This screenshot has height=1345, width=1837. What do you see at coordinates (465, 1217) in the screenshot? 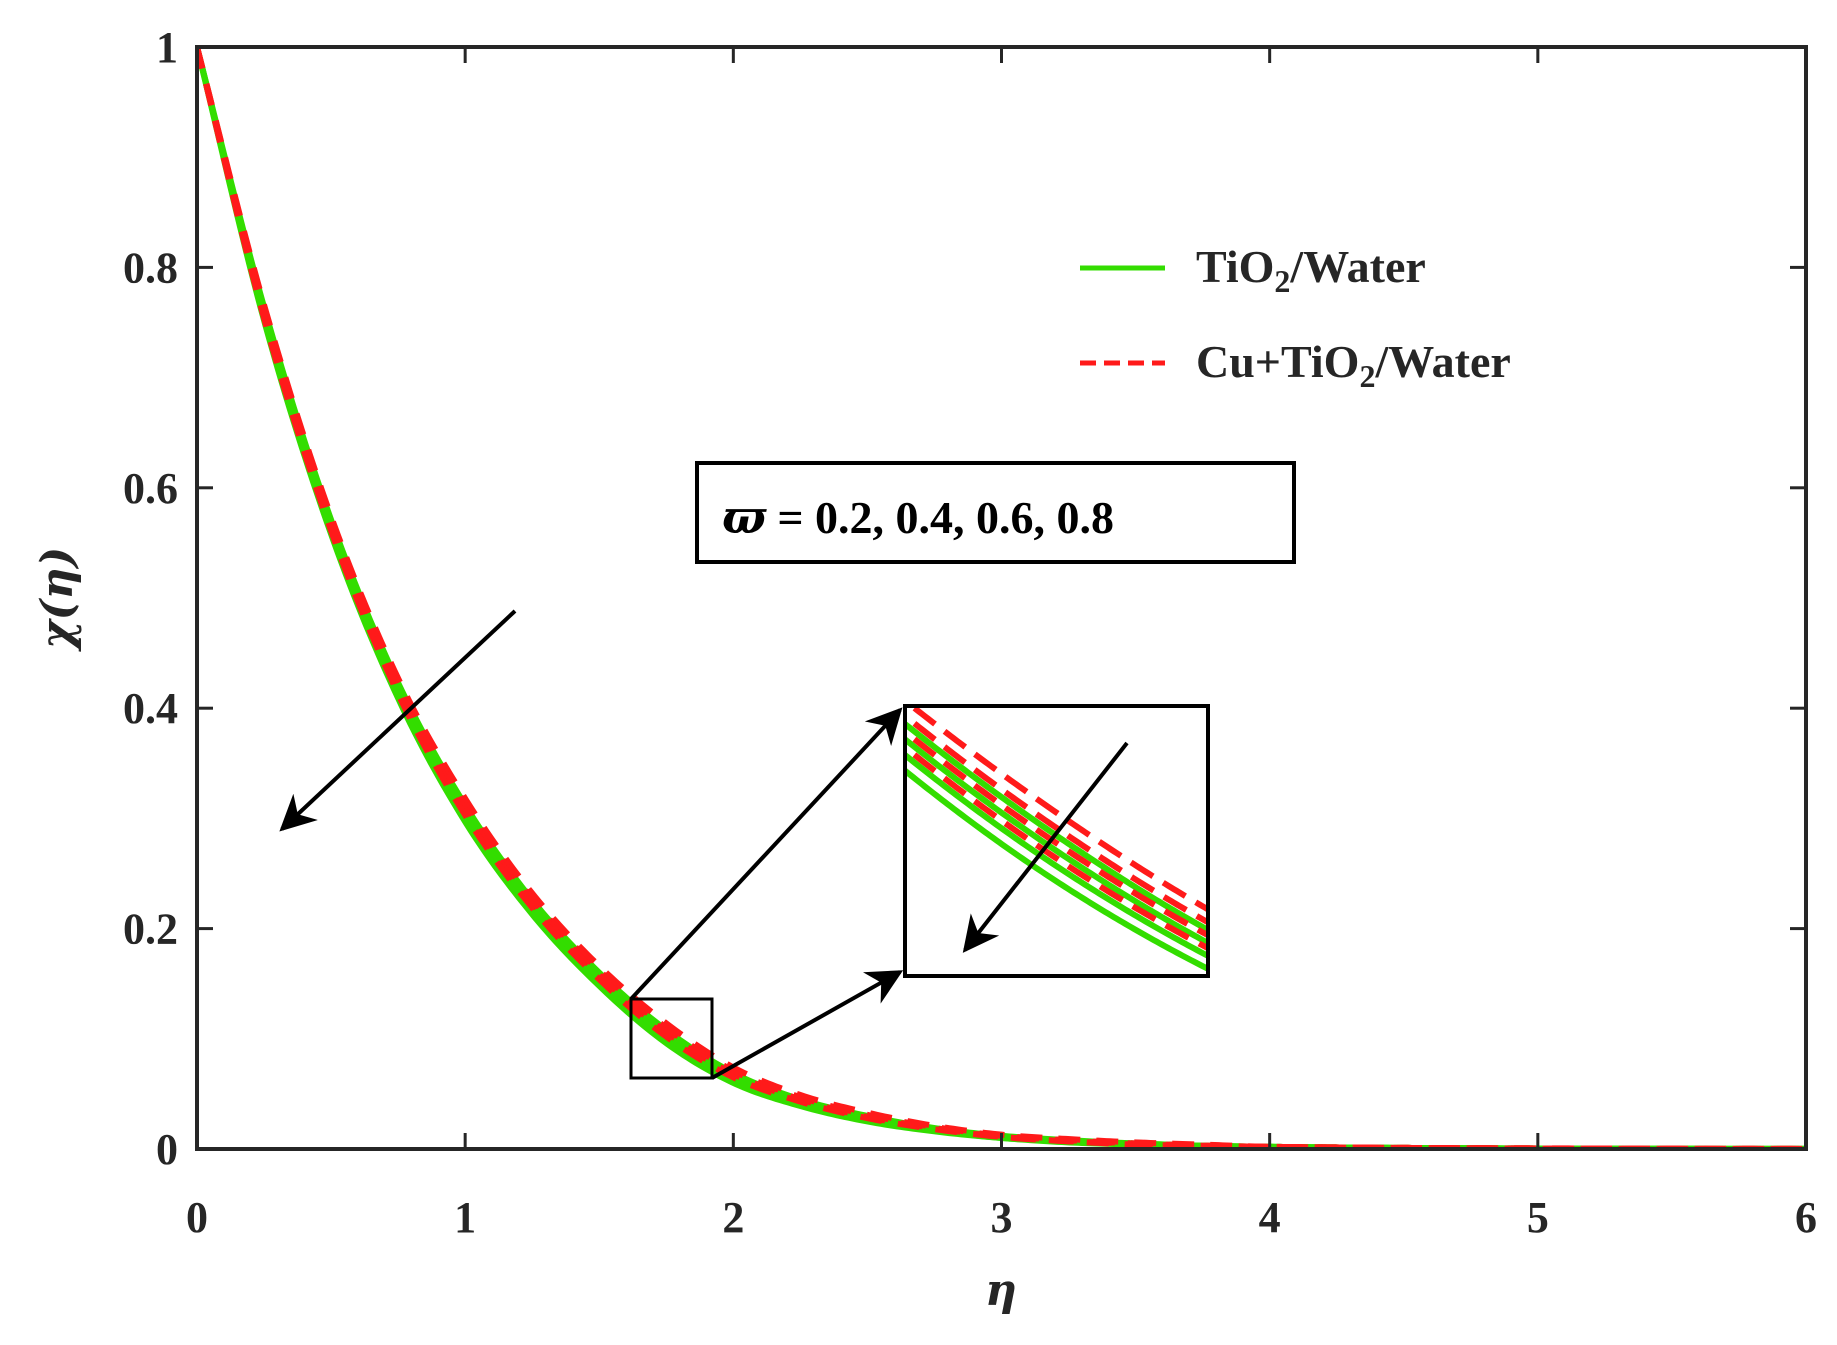
I see `x-tick-label: 1` at bounding box center [465, 1217].